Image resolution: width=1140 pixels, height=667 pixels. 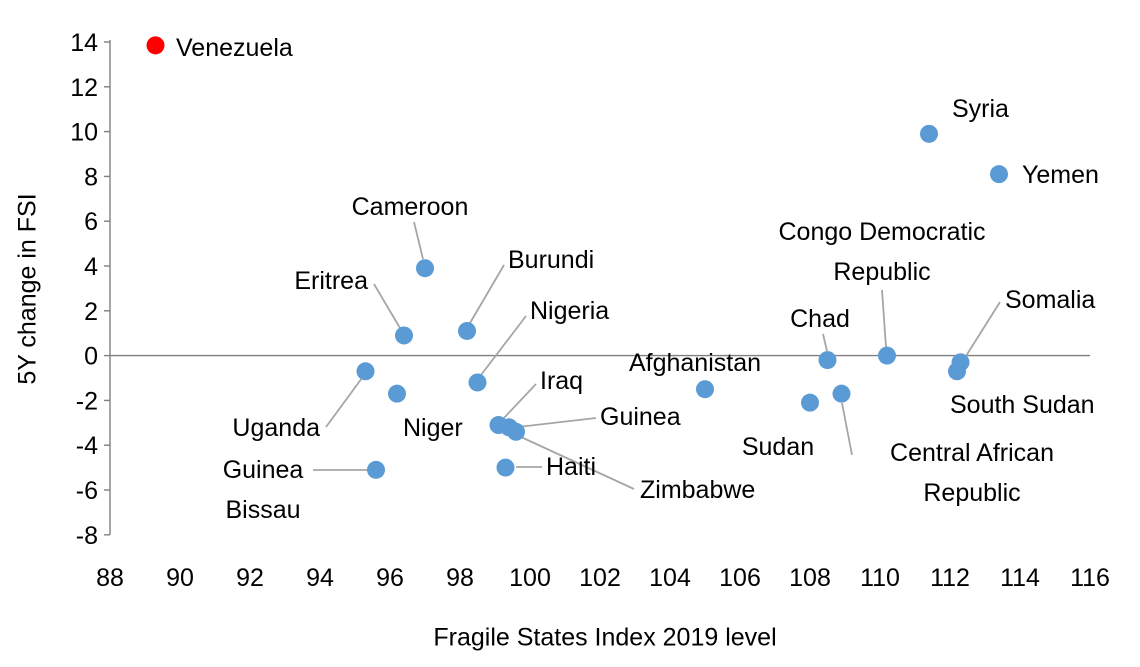 What do you see at coordinates (695, 363) in the screenshot?
I see `point-label-afghanistan: Afghanistan` at bounding box center [695, 363].